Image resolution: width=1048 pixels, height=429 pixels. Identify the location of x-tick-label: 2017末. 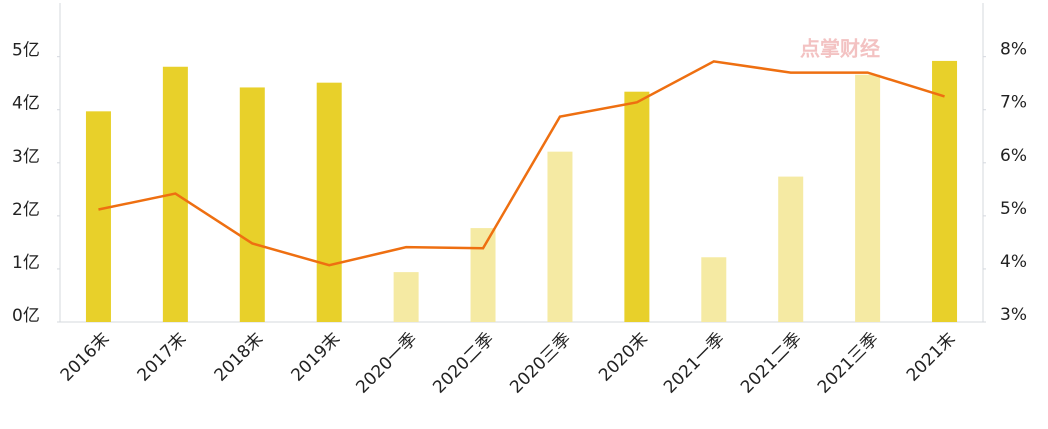
(162, 357).